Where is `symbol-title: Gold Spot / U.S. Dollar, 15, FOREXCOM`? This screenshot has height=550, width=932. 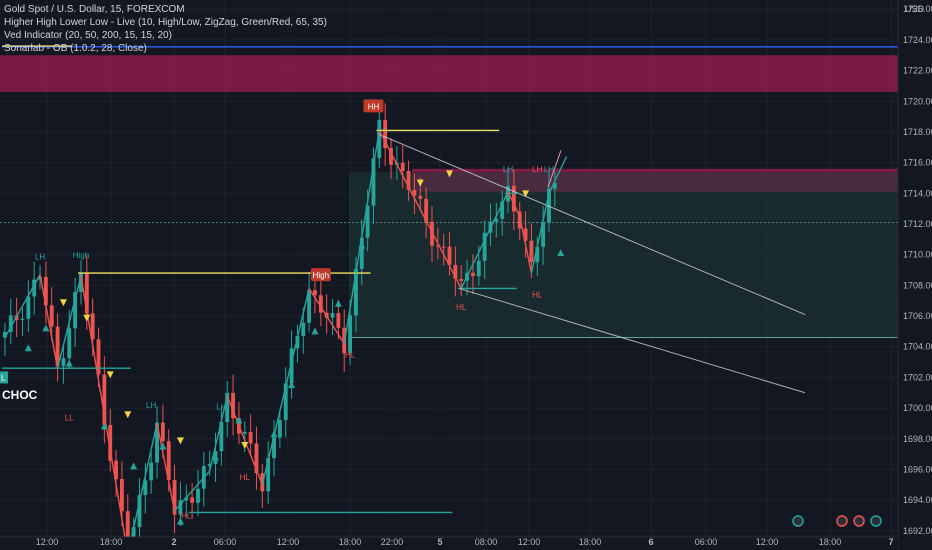
symbol-title: Gold Spot / U.S. Dollar, 15, FOREXCOM is located at coordinates (94, 9).